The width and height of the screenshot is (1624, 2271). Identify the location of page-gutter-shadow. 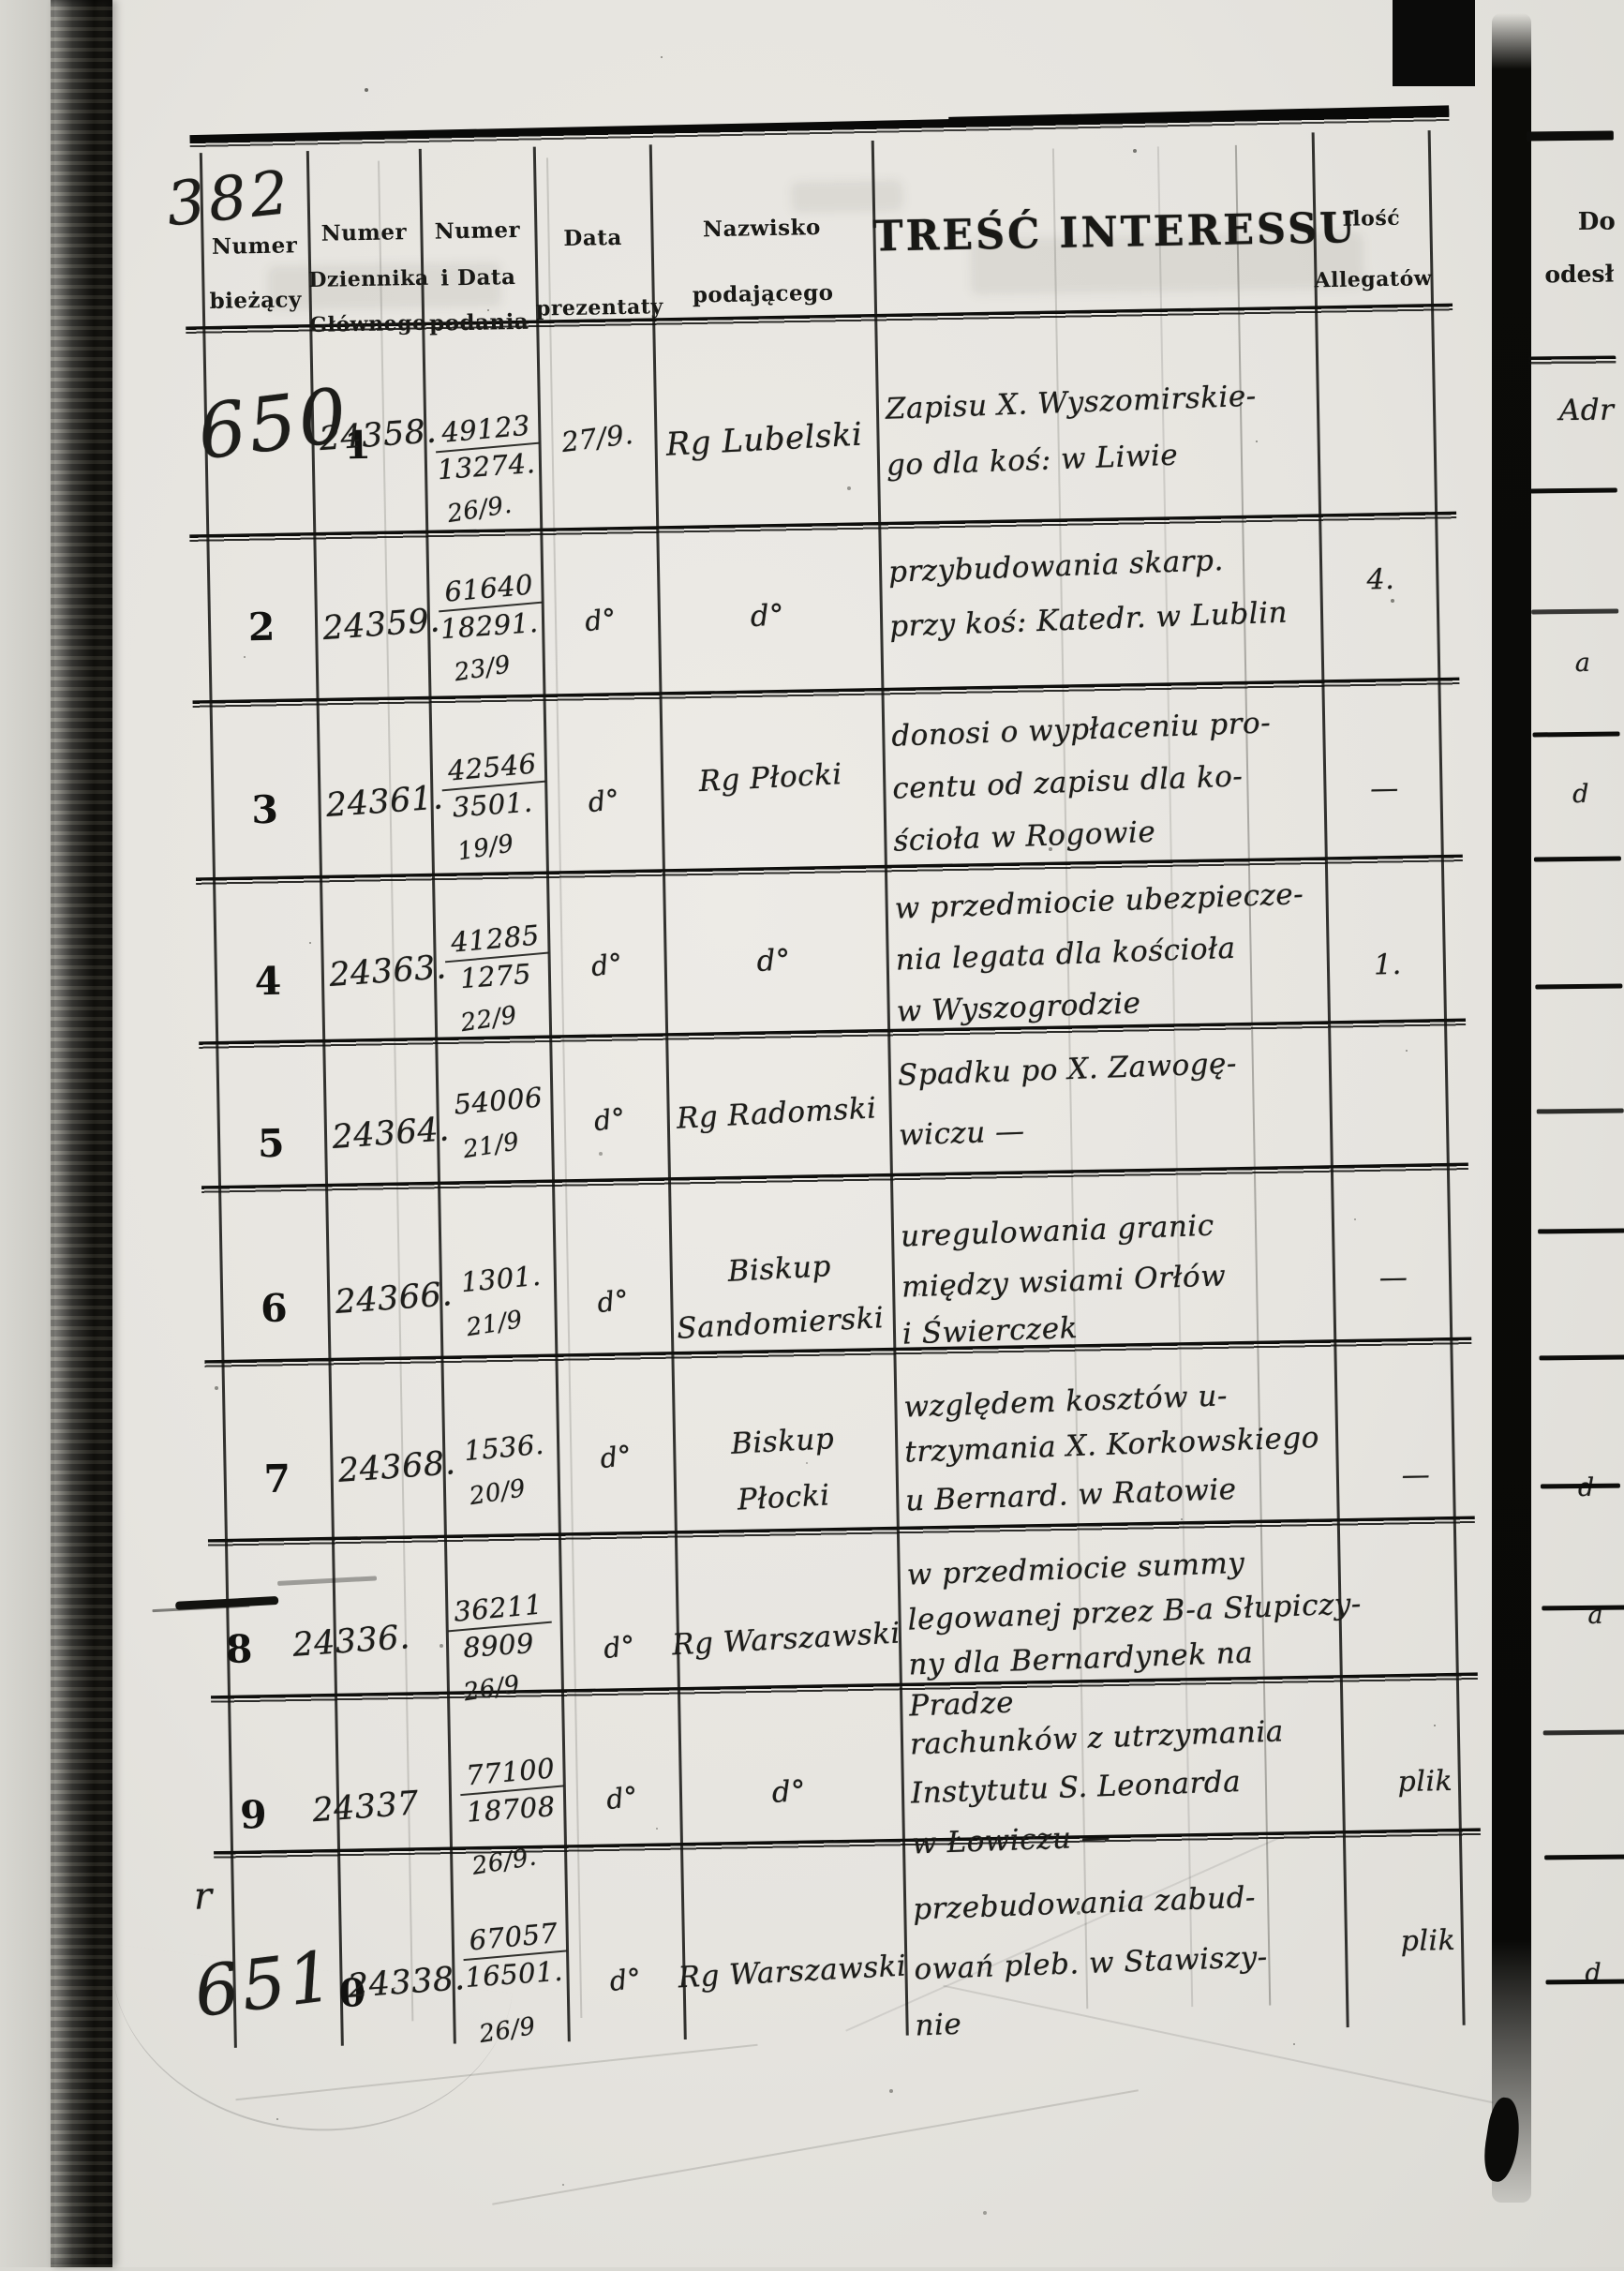
(1512, 1108).